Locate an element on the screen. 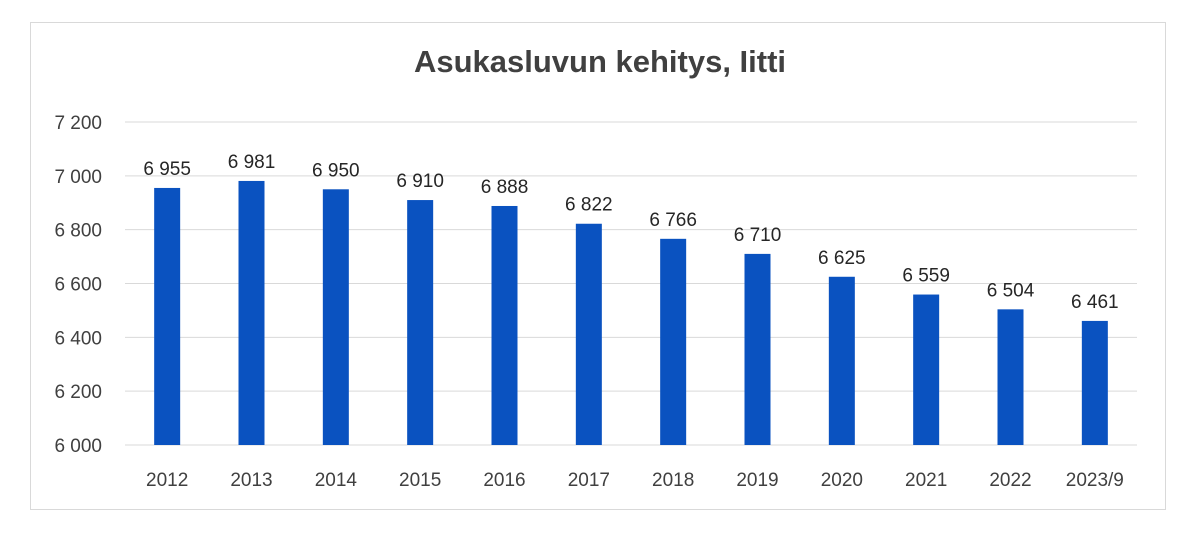 This screenshot has width=1200, height=550. bar-value-label: 6 710 is located at coordinates (758, 235).